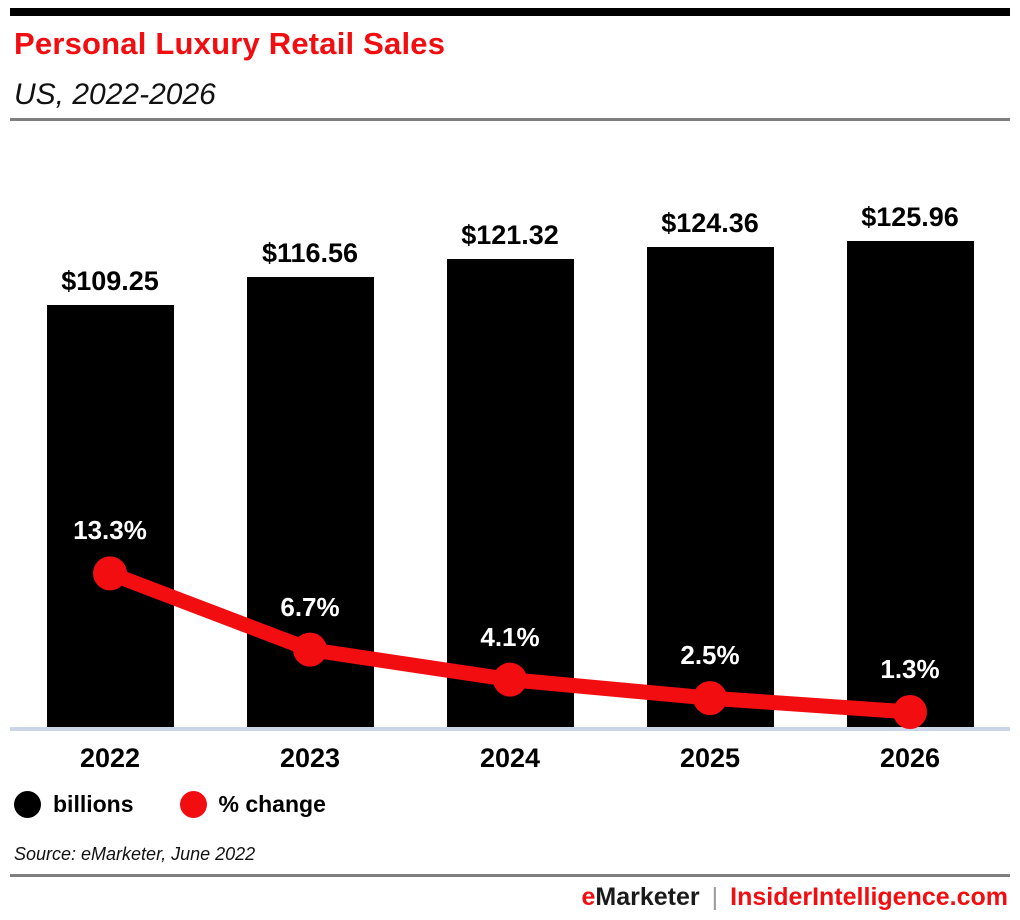 The width and height of the screenshot is (1020, 920). Describe the element at coordinates (310, 758) in the screenshot. I see `x-axis-label-2023: 2023` at that location.